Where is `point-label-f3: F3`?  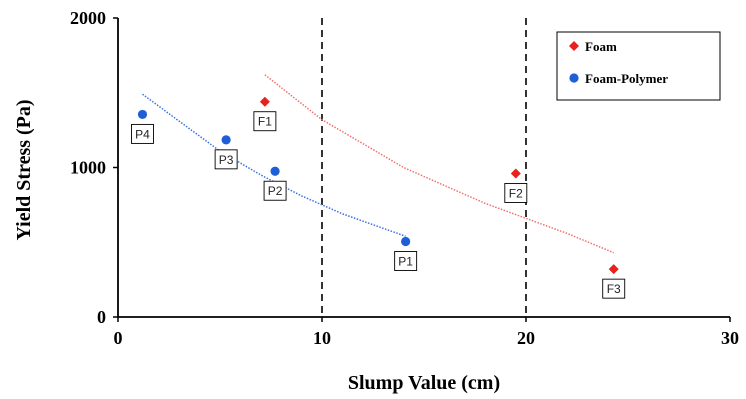
point-label-f3: F3 is located at coordinates (614, 288).